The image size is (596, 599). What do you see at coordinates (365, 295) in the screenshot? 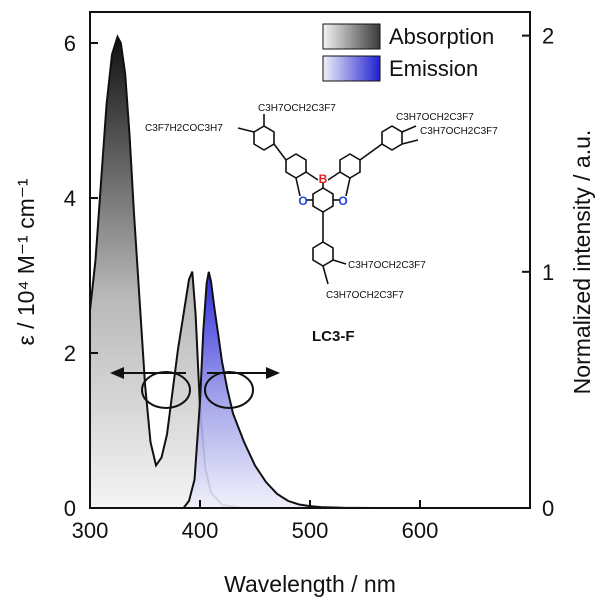
I see `formula-bottom-2: C3H7OCH2C3F7` at bounding box center [365, 295].